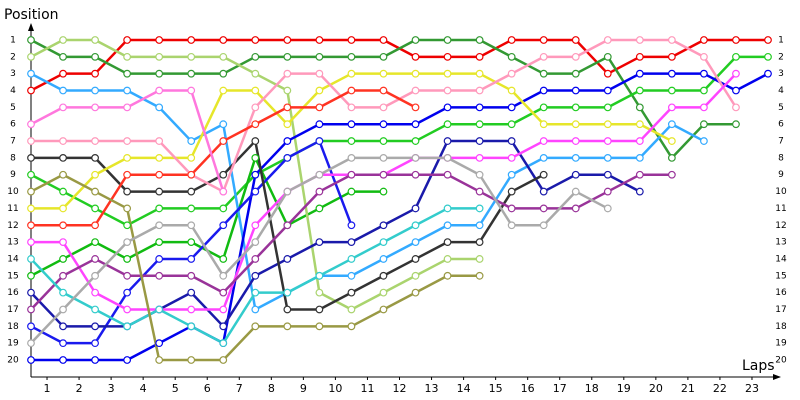 This screenshot has width=800, height=400. What do you see at coordinates (781, 41) in the screenshot?
I see `y-tick-label-right: 1` at bounding box center [781, 41].